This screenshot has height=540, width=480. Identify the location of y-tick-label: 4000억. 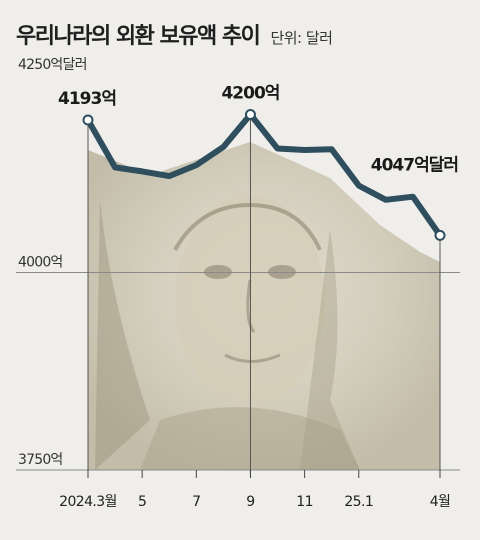
(40, 263).